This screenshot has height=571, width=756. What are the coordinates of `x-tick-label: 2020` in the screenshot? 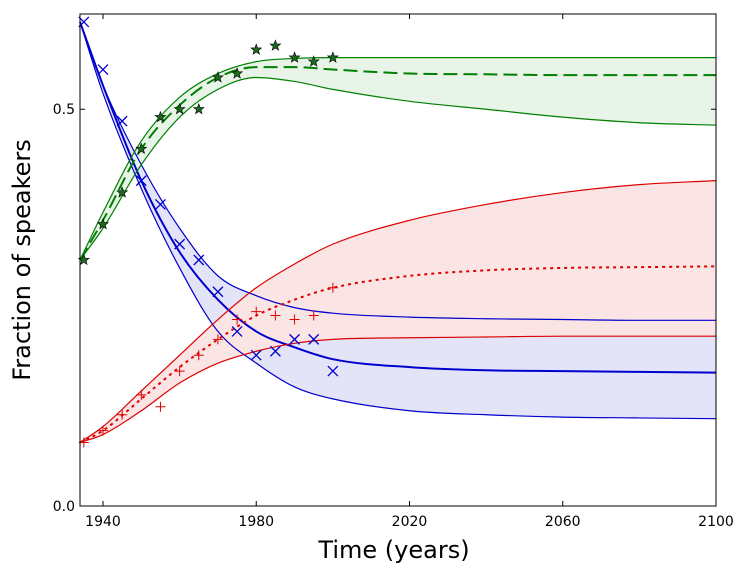 It's located at (410, 522).